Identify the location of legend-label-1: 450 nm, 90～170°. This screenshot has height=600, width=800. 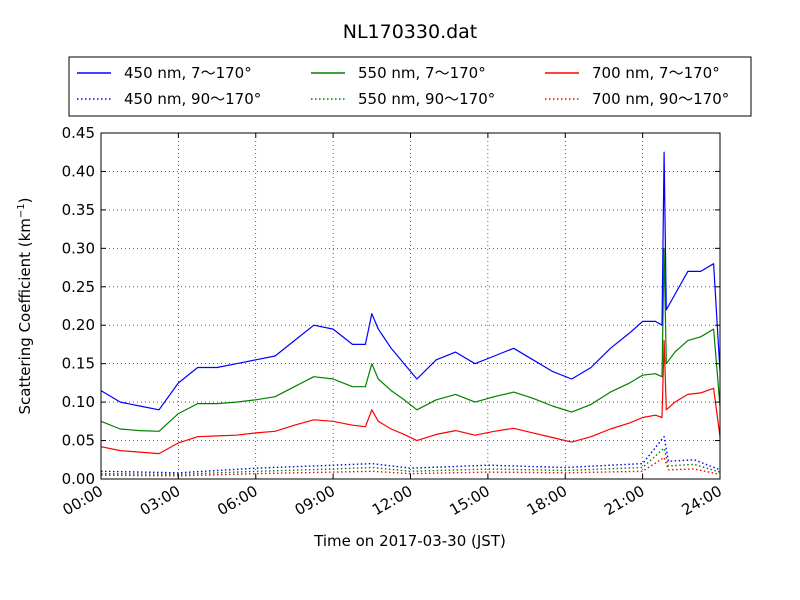
(192, 99).